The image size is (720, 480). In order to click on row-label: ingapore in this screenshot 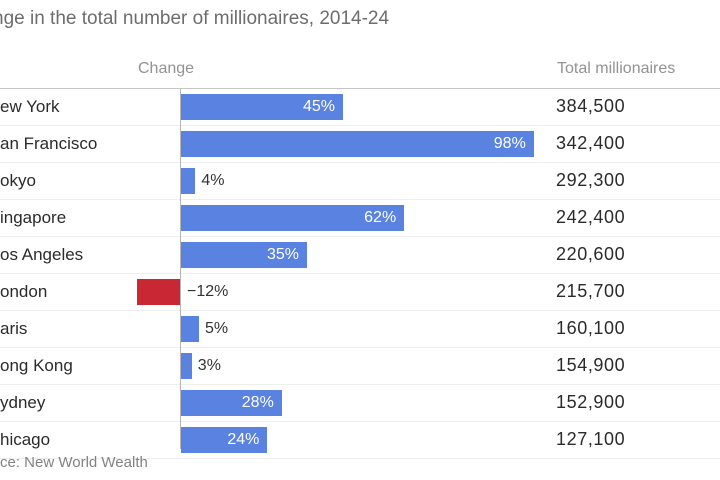, I will do `click(33, 217)`.